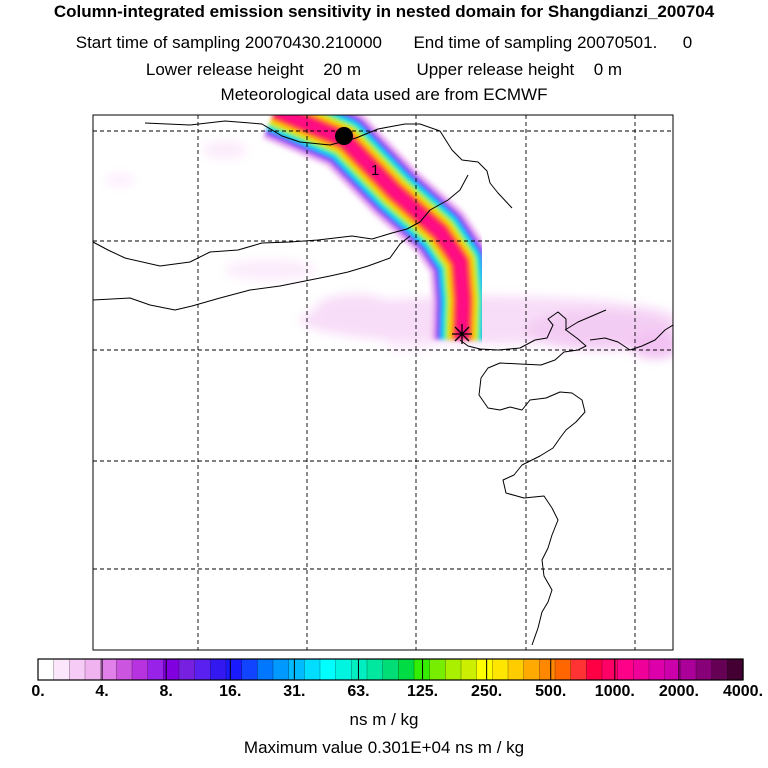 This screenshot has height=768, width=768. Describe the element at coordinates (551, 691) in the screenshot. I see `colorbar-tick-label: 500.` at that location.